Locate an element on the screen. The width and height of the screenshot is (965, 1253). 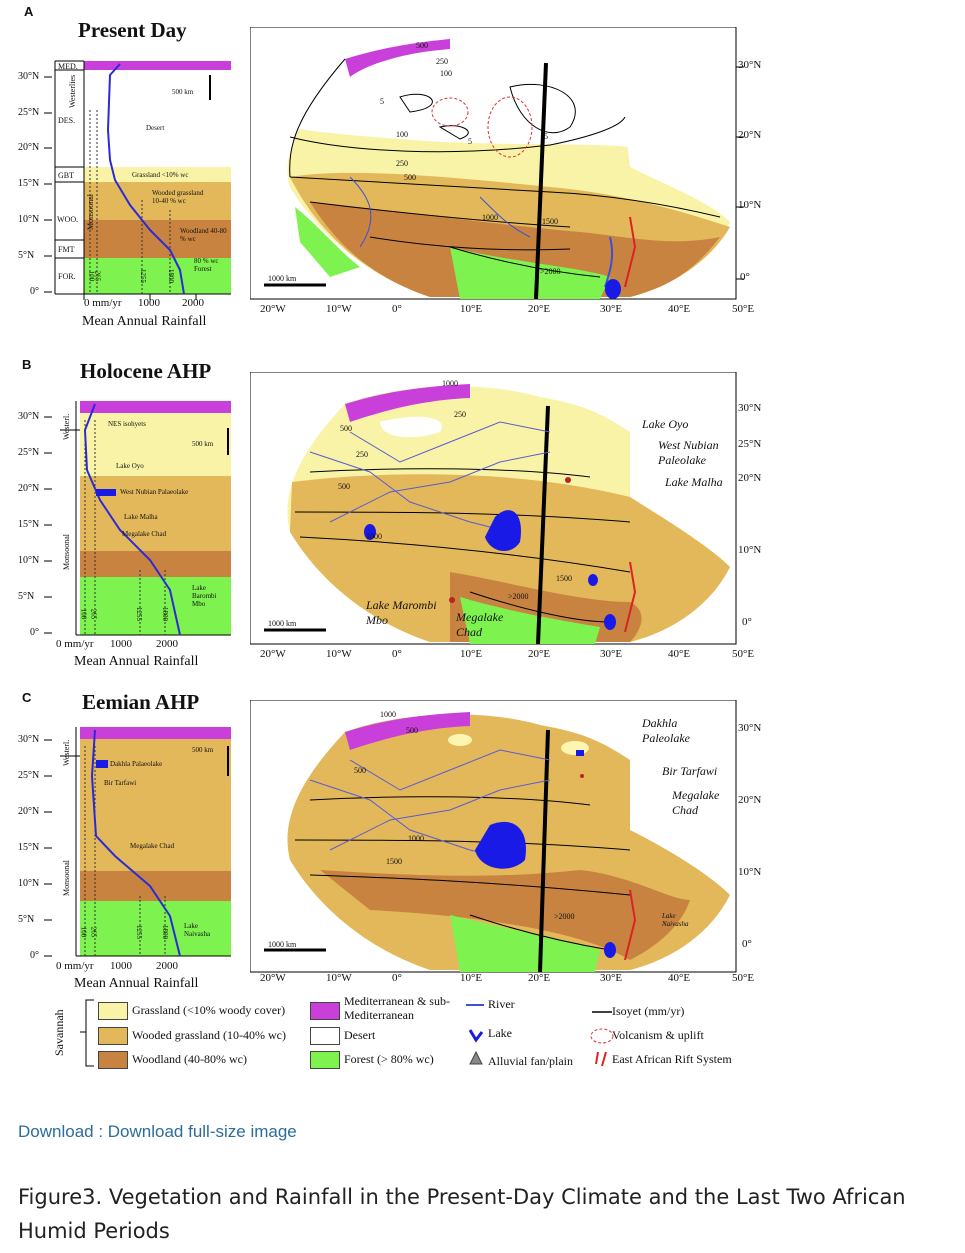
col-annotation: West Nubian Palaeolake is located at coordinates (154, 492).